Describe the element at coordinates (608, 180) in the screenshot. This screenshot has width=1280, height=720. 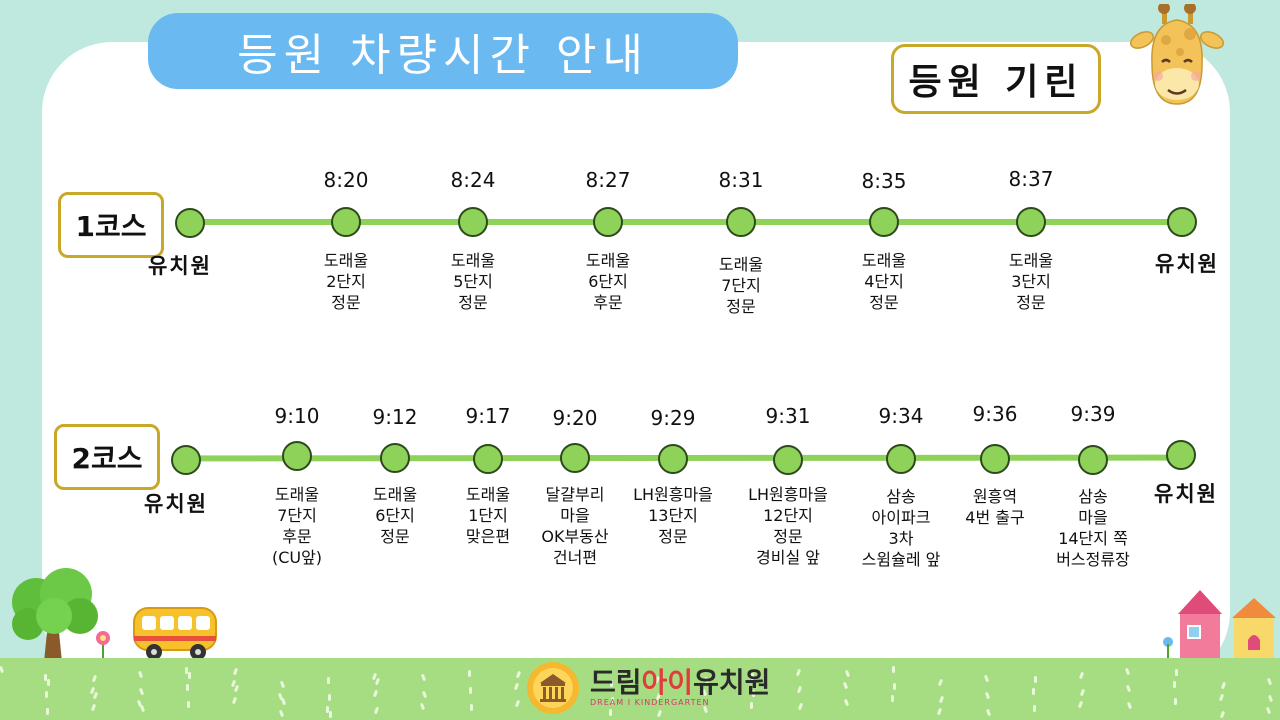
I see `course-1-stop-time: 8:27` at that location.